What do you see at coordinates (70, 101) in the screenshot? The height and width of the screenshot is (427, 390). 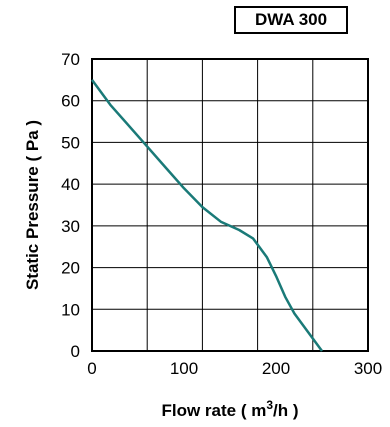 I see `y-tick-label: 60` at bounding box center [70, 101].